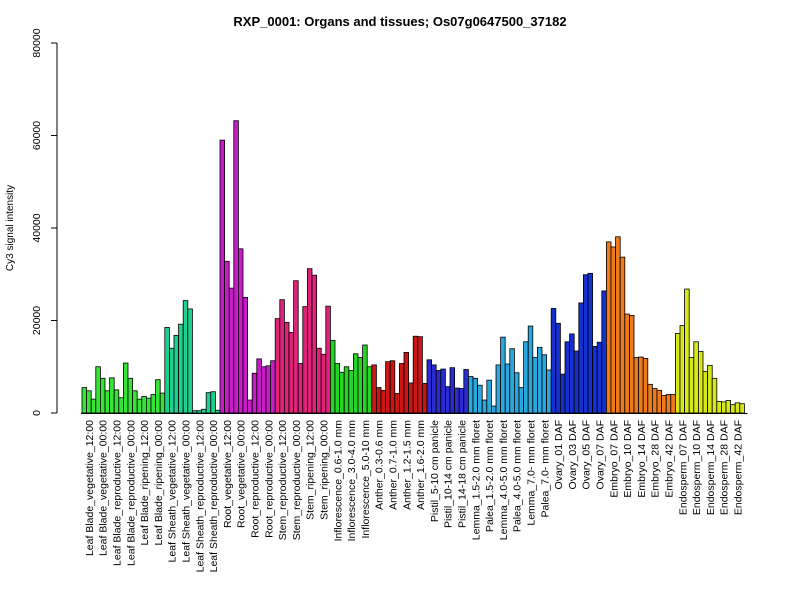 This screenshot has height=600, width=800. Describe the element at coordinates (532, 473) in the screenshot. I see `x-tick-label: Lemma_7.0- mm floret` at that location.